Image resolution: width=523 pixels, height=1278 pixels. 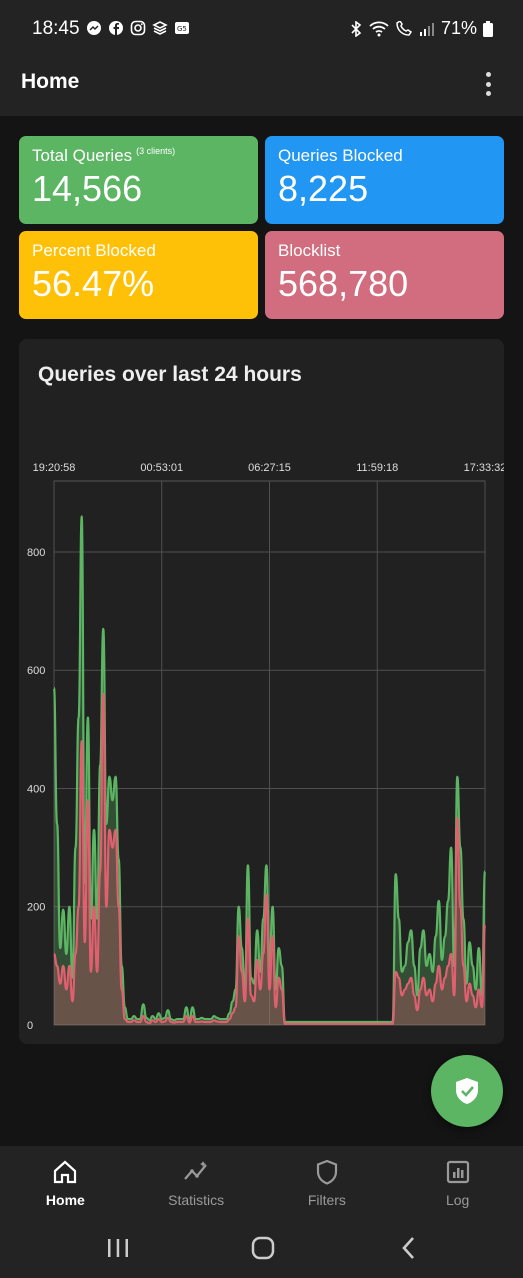 I want to click on page-title: Home, so click(x=50, y=81).